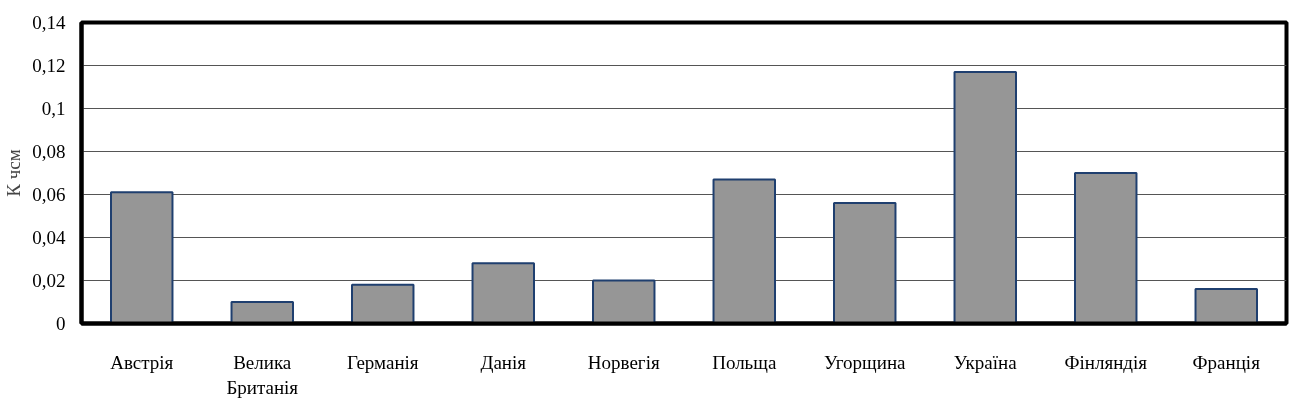 The image size is (1290, 400). What do you see at coordinates (53, 108) in the screenshot?
I see `y-tick-label: 0,1` at bounding box center [53, 108].